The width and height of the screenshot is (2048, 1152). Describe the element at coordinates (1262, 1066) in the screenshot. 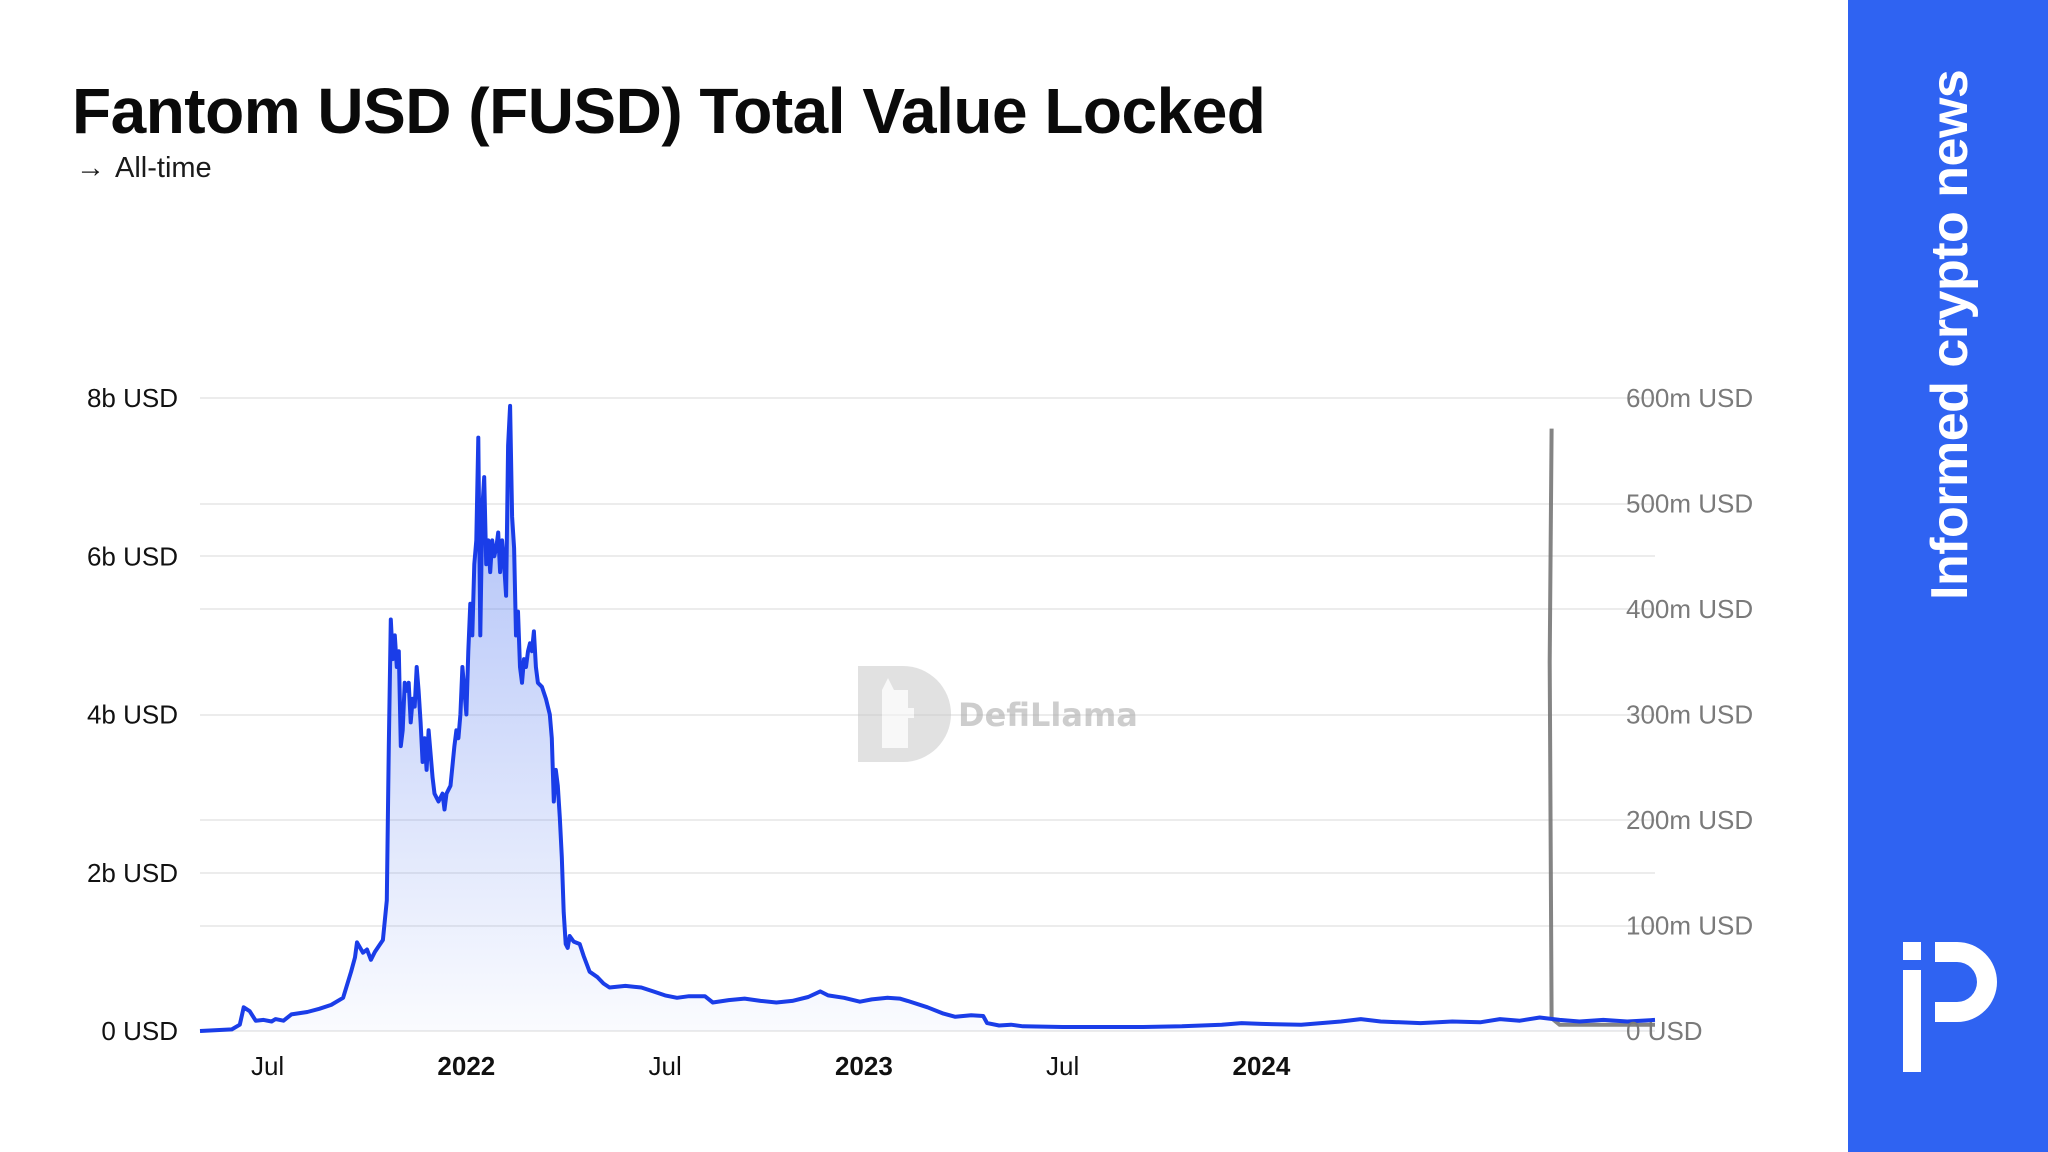

I see `x-tick-label: 2024` at that location.